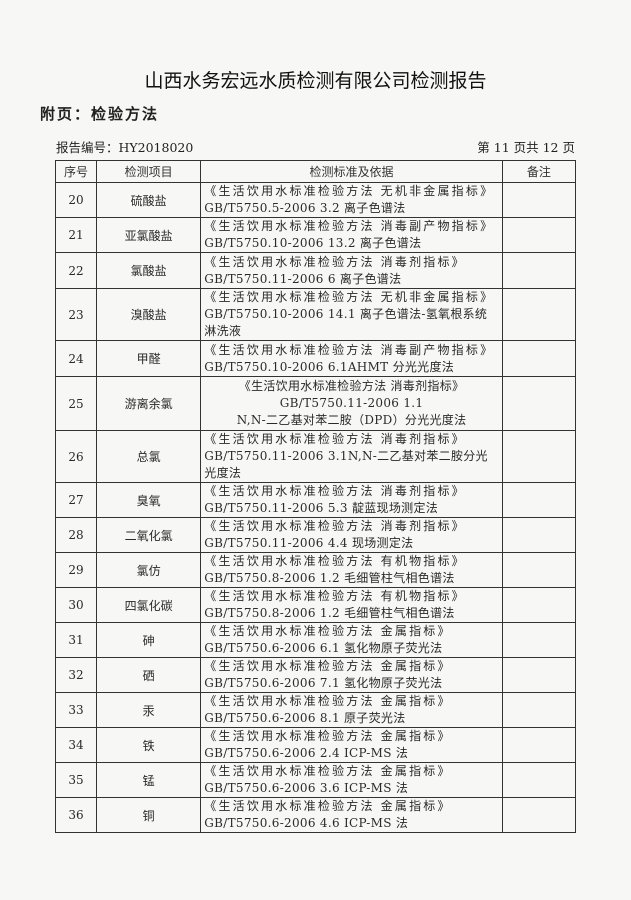  What do you see at coordinates (223, 473) in the screenshot?
I see `standard-line: 光度法` at bounding box center [223, 473].